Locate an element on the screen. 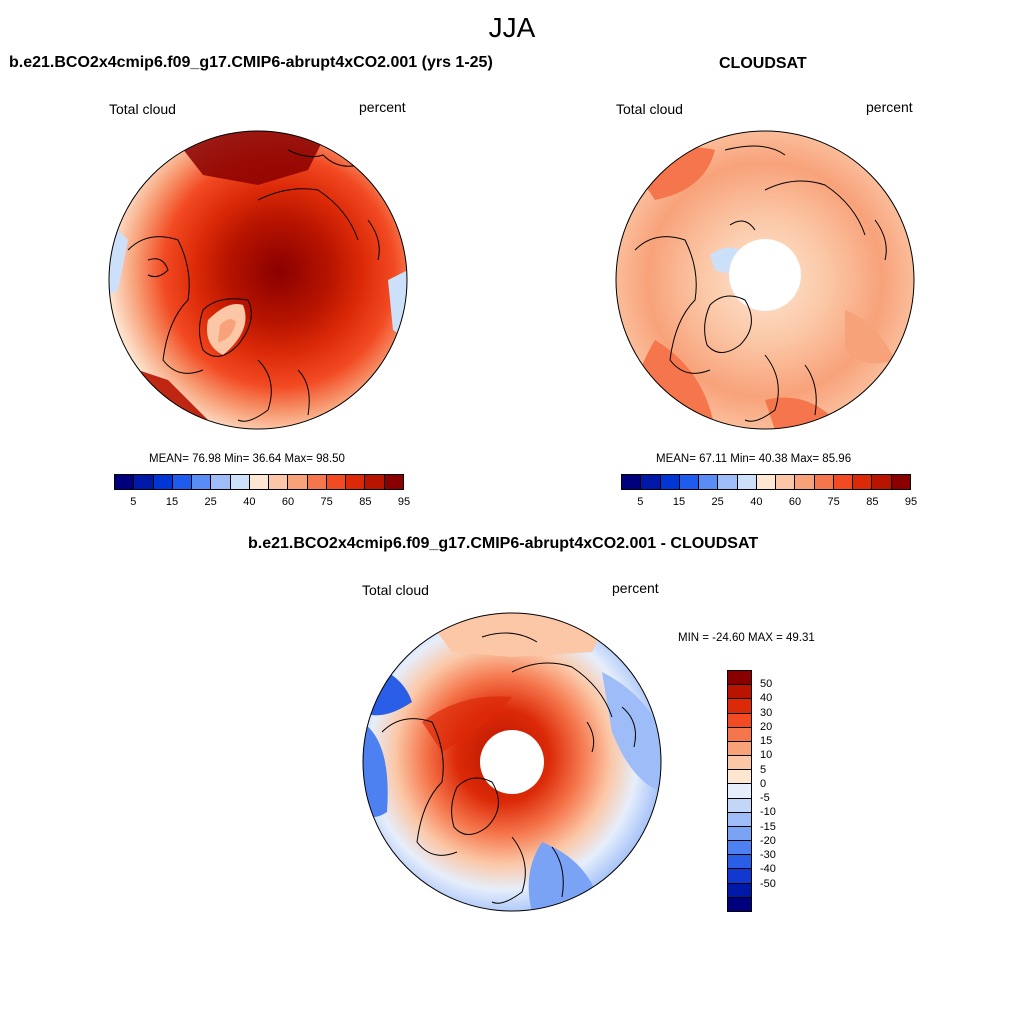  diff-colorbar-tick-label: 0 is located at coordinates (763, 783).